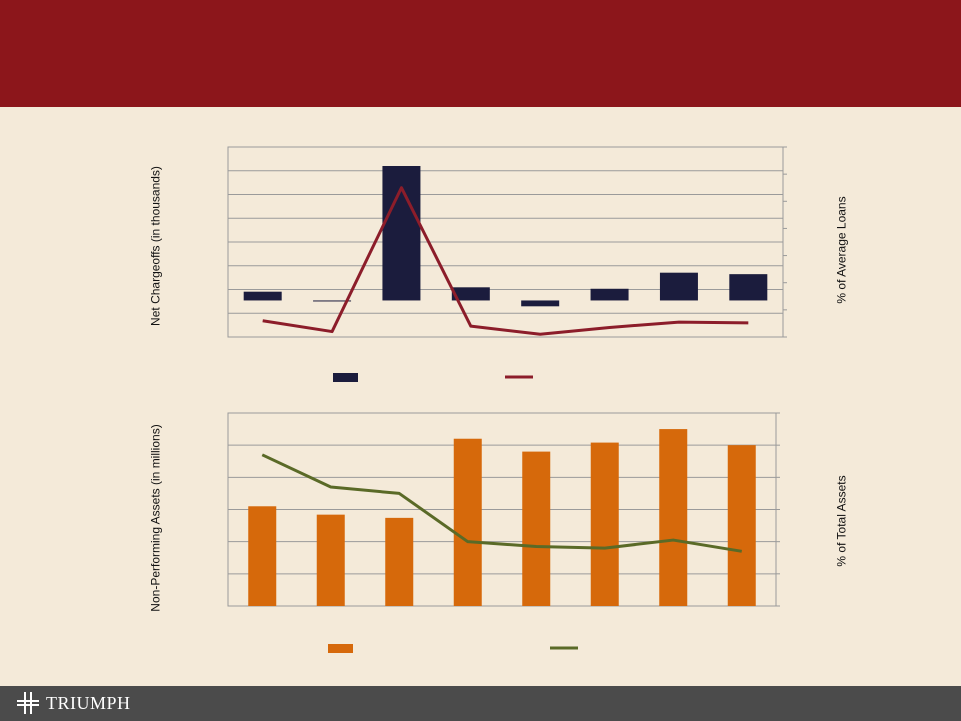 The image size is (961, 721). I want to click on chart2-legend-bar-swatch, so click(340, 648).